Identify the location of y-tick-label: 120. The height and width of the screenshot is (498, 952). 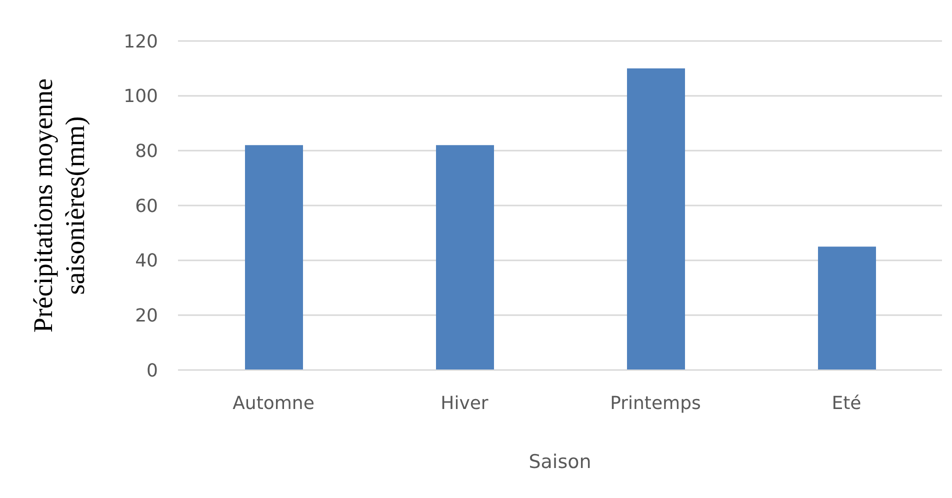
(141, 41).